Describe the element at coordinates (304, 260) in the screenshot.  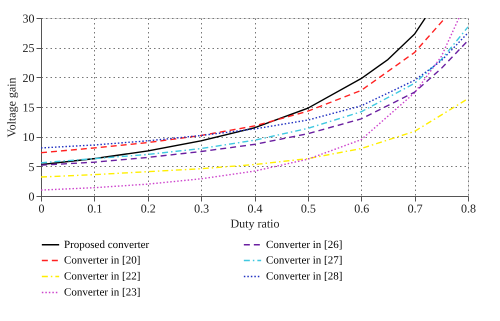
I see `legend-label: Converter in [27]` at that location.